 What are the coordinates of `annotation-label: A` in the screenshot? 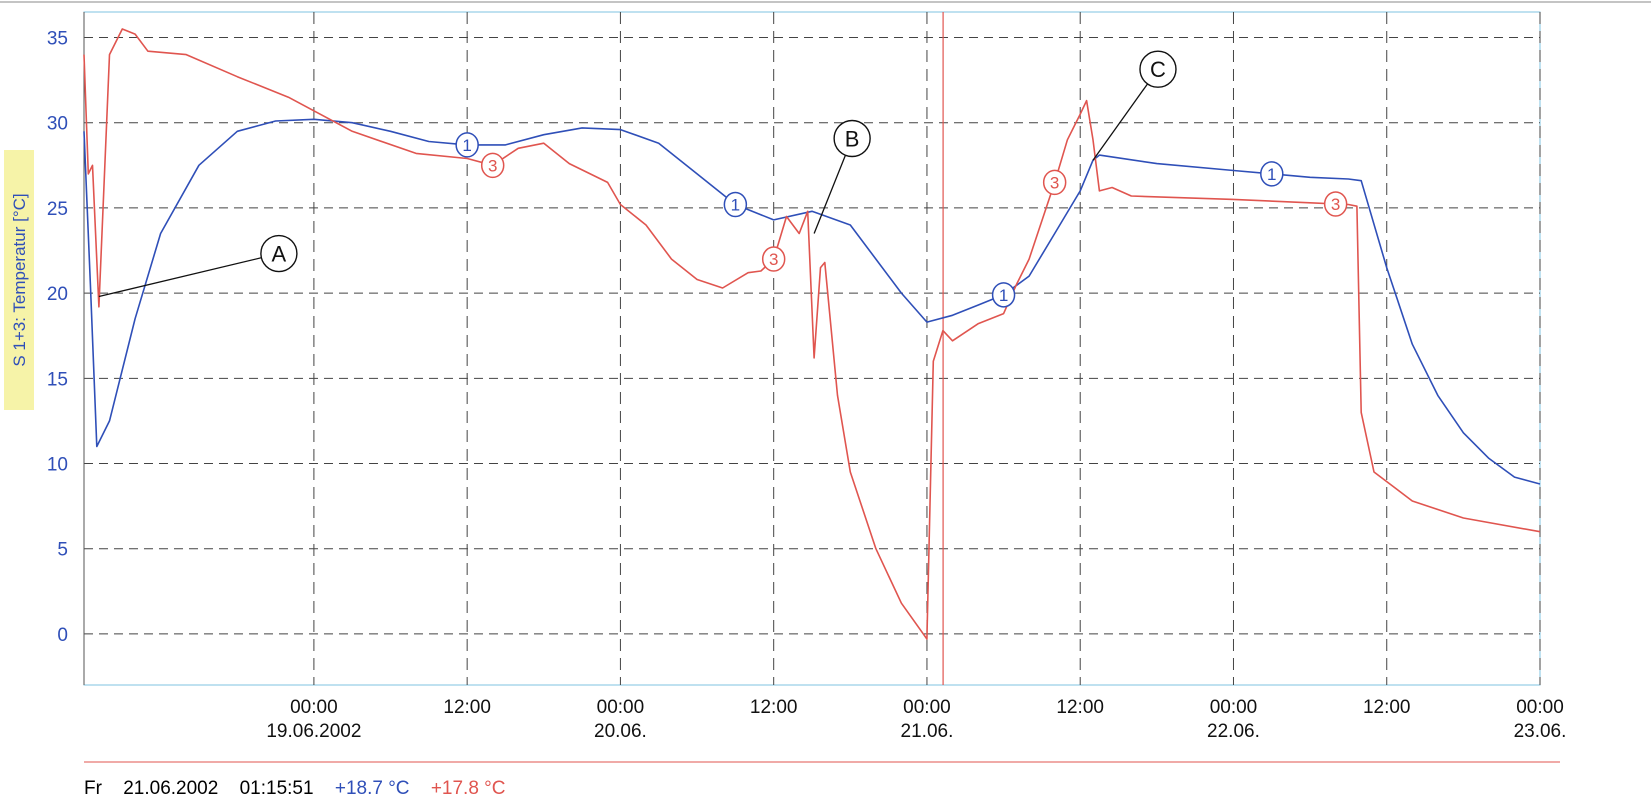 It's located at (279, 254).